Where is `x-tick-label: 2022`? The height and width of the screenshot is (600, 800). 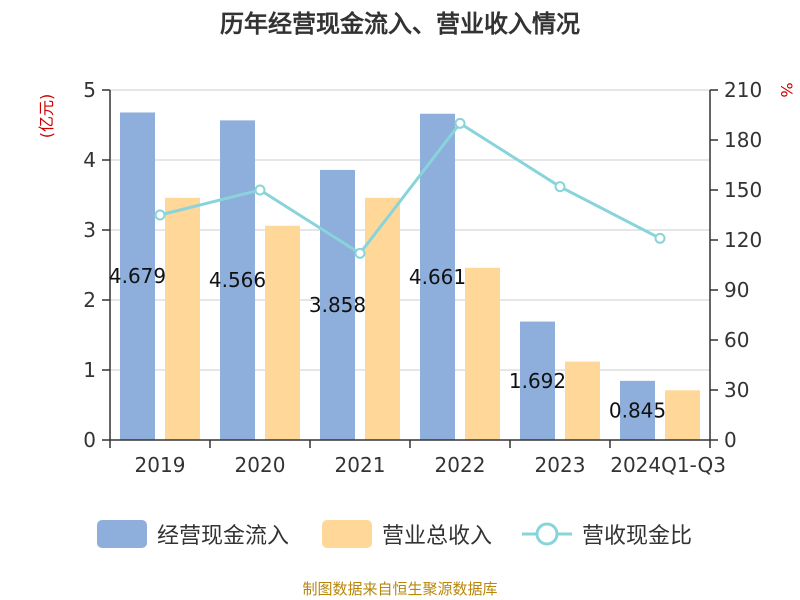
x-tick-label: 2022 is located at coordinates (460, 465).